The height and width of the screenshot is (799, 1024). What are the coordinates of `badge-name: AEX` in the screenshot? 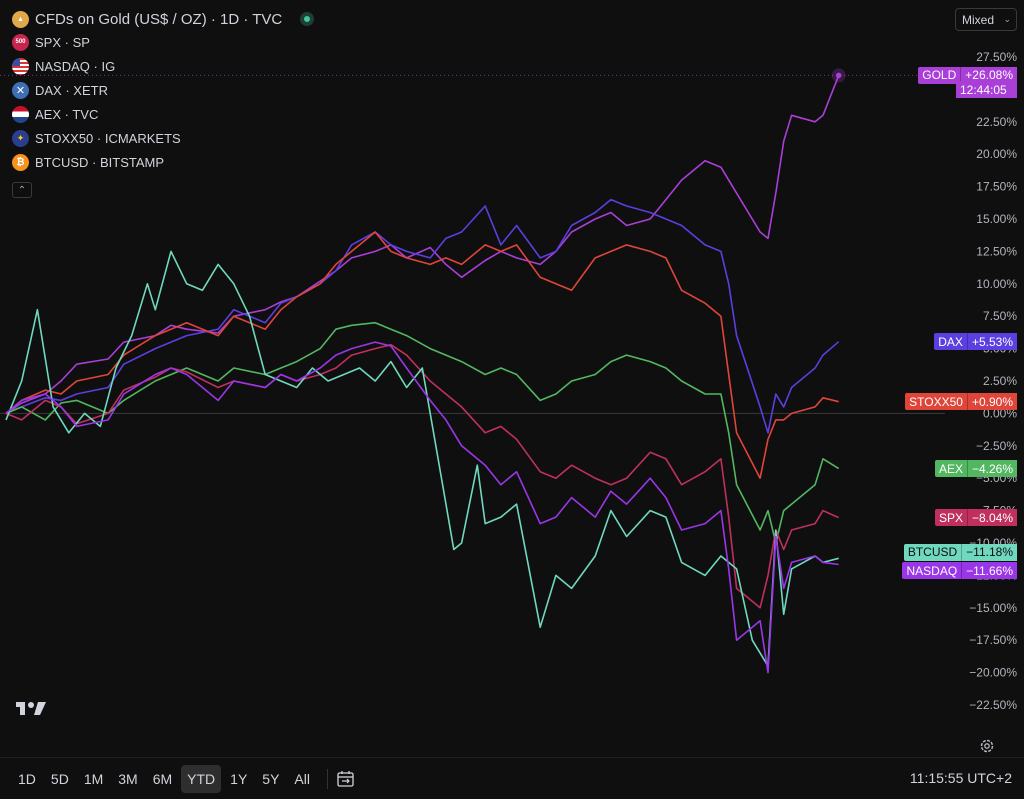 It's located at (950, 469).